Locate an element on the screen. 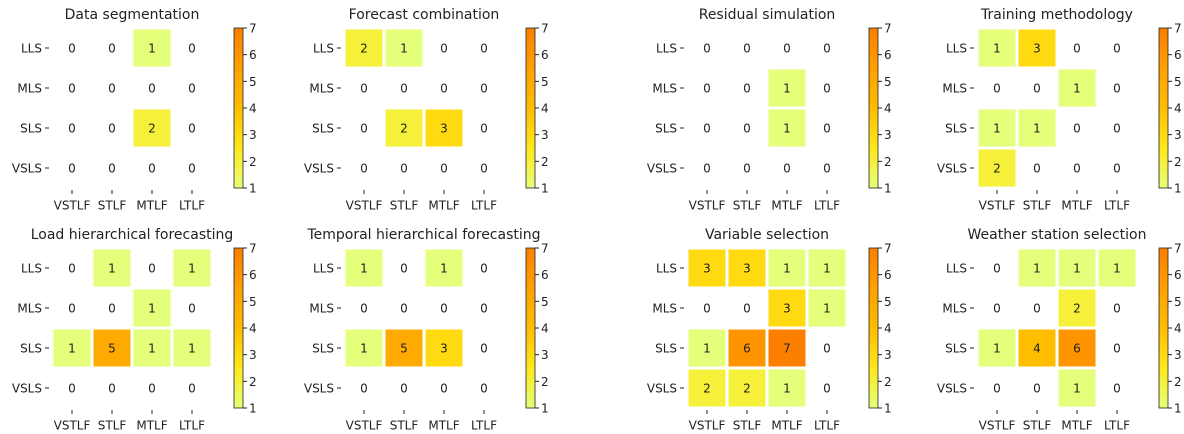 Image resolution: width=1184 pixels, height=434 pixels. colorbar-tick-label: 1 is located at coordinates (1178, 189).